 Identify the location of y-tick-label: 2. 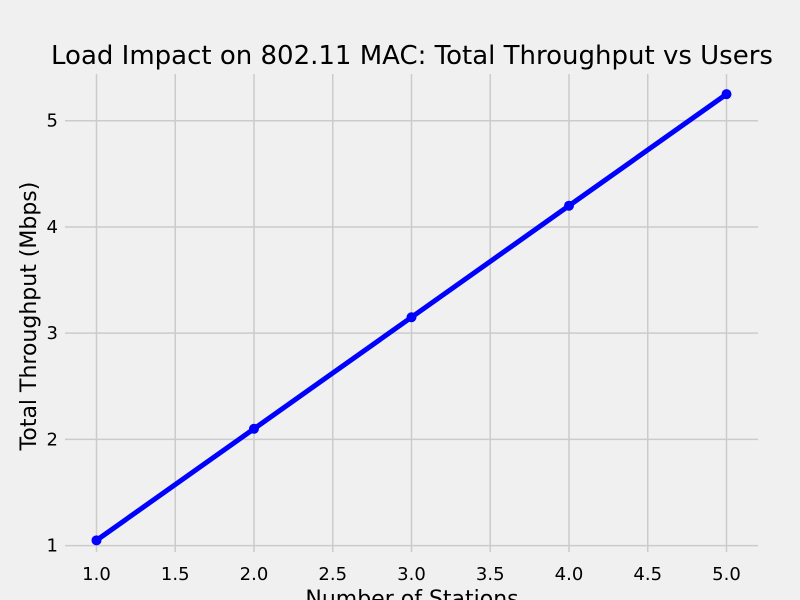
(52, 439).